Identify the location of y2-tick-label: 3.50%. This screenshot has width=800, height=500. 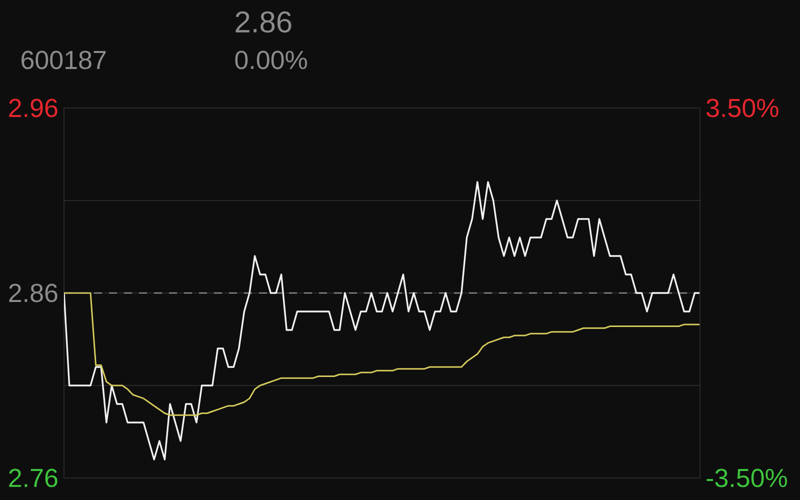
(742, 108).